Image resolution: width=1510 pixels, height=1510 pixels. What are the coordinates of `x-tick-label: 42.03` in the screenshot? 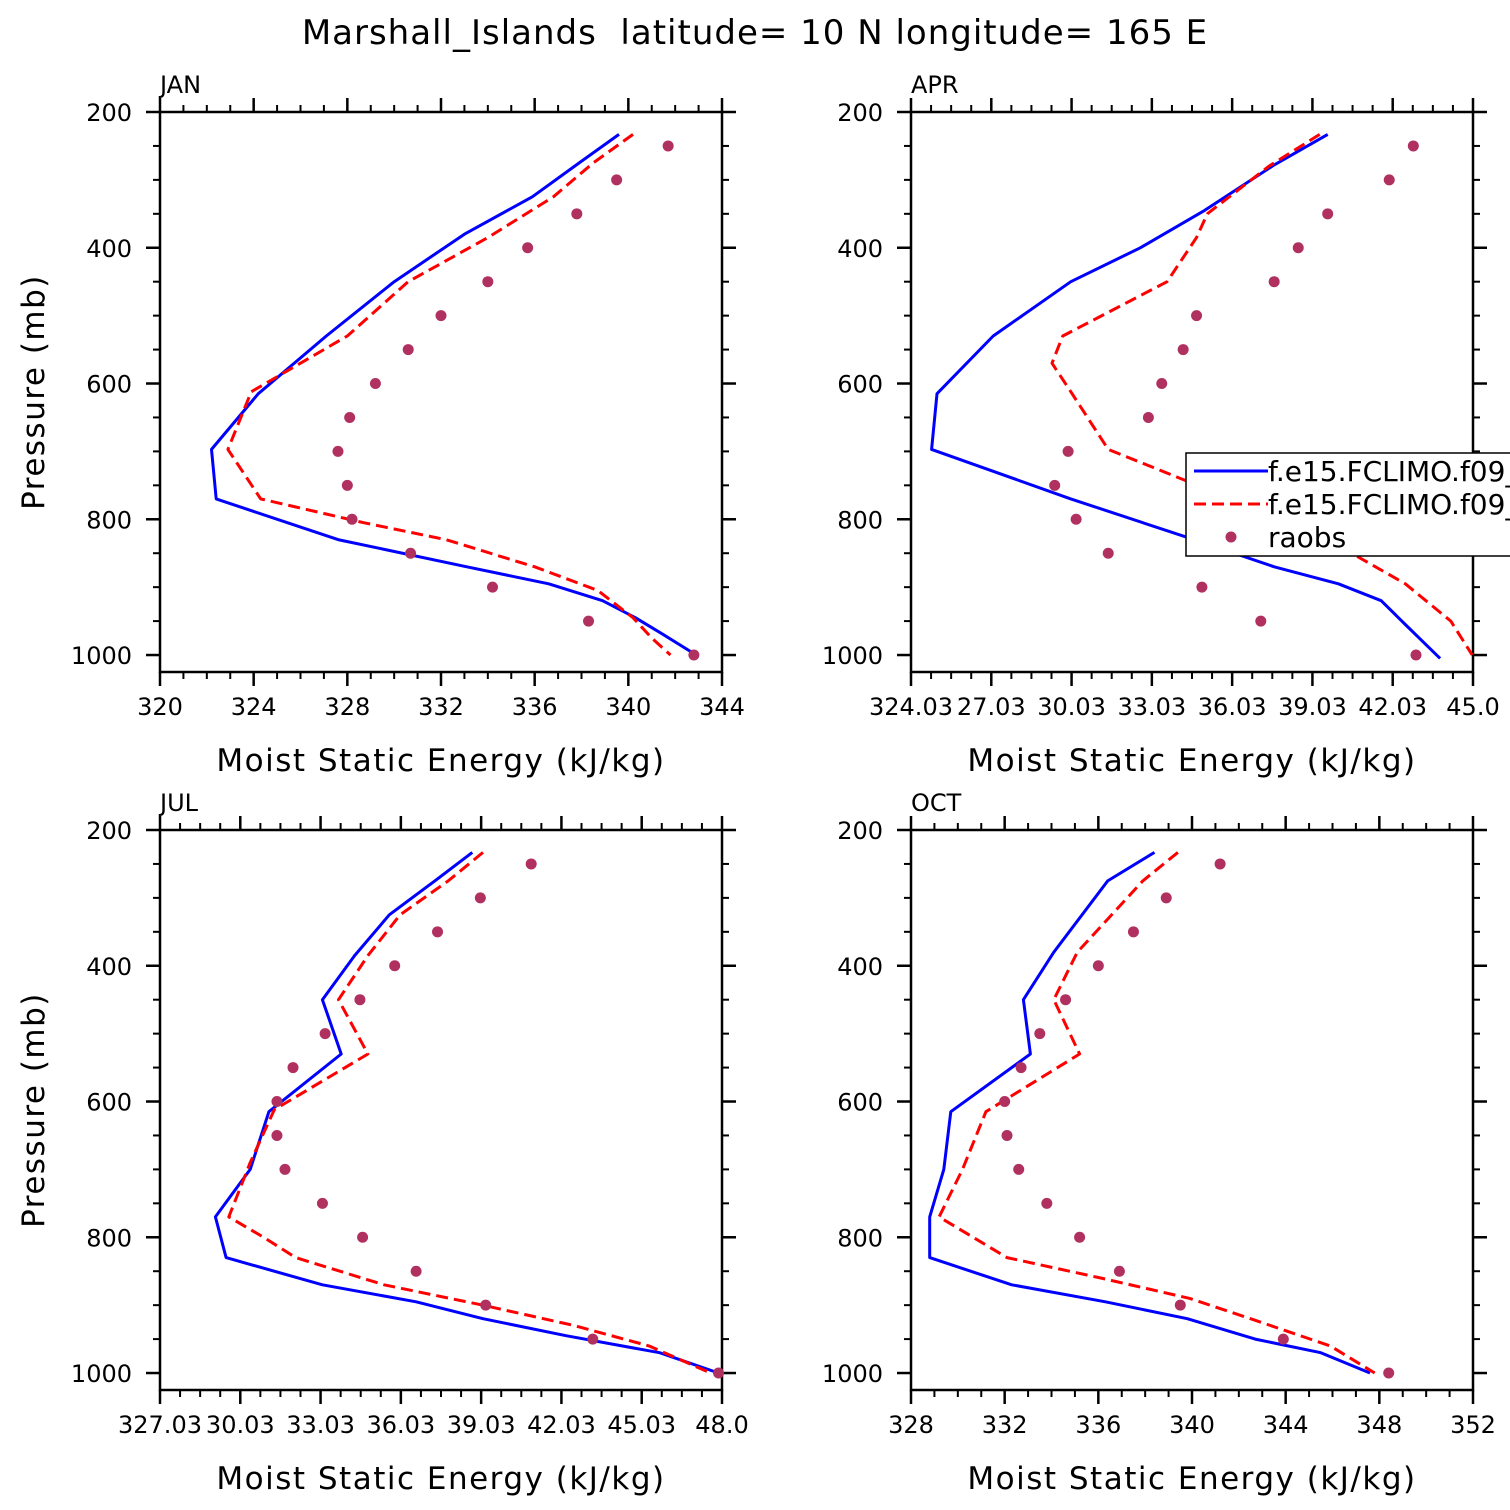 It's located at (1392, 707).